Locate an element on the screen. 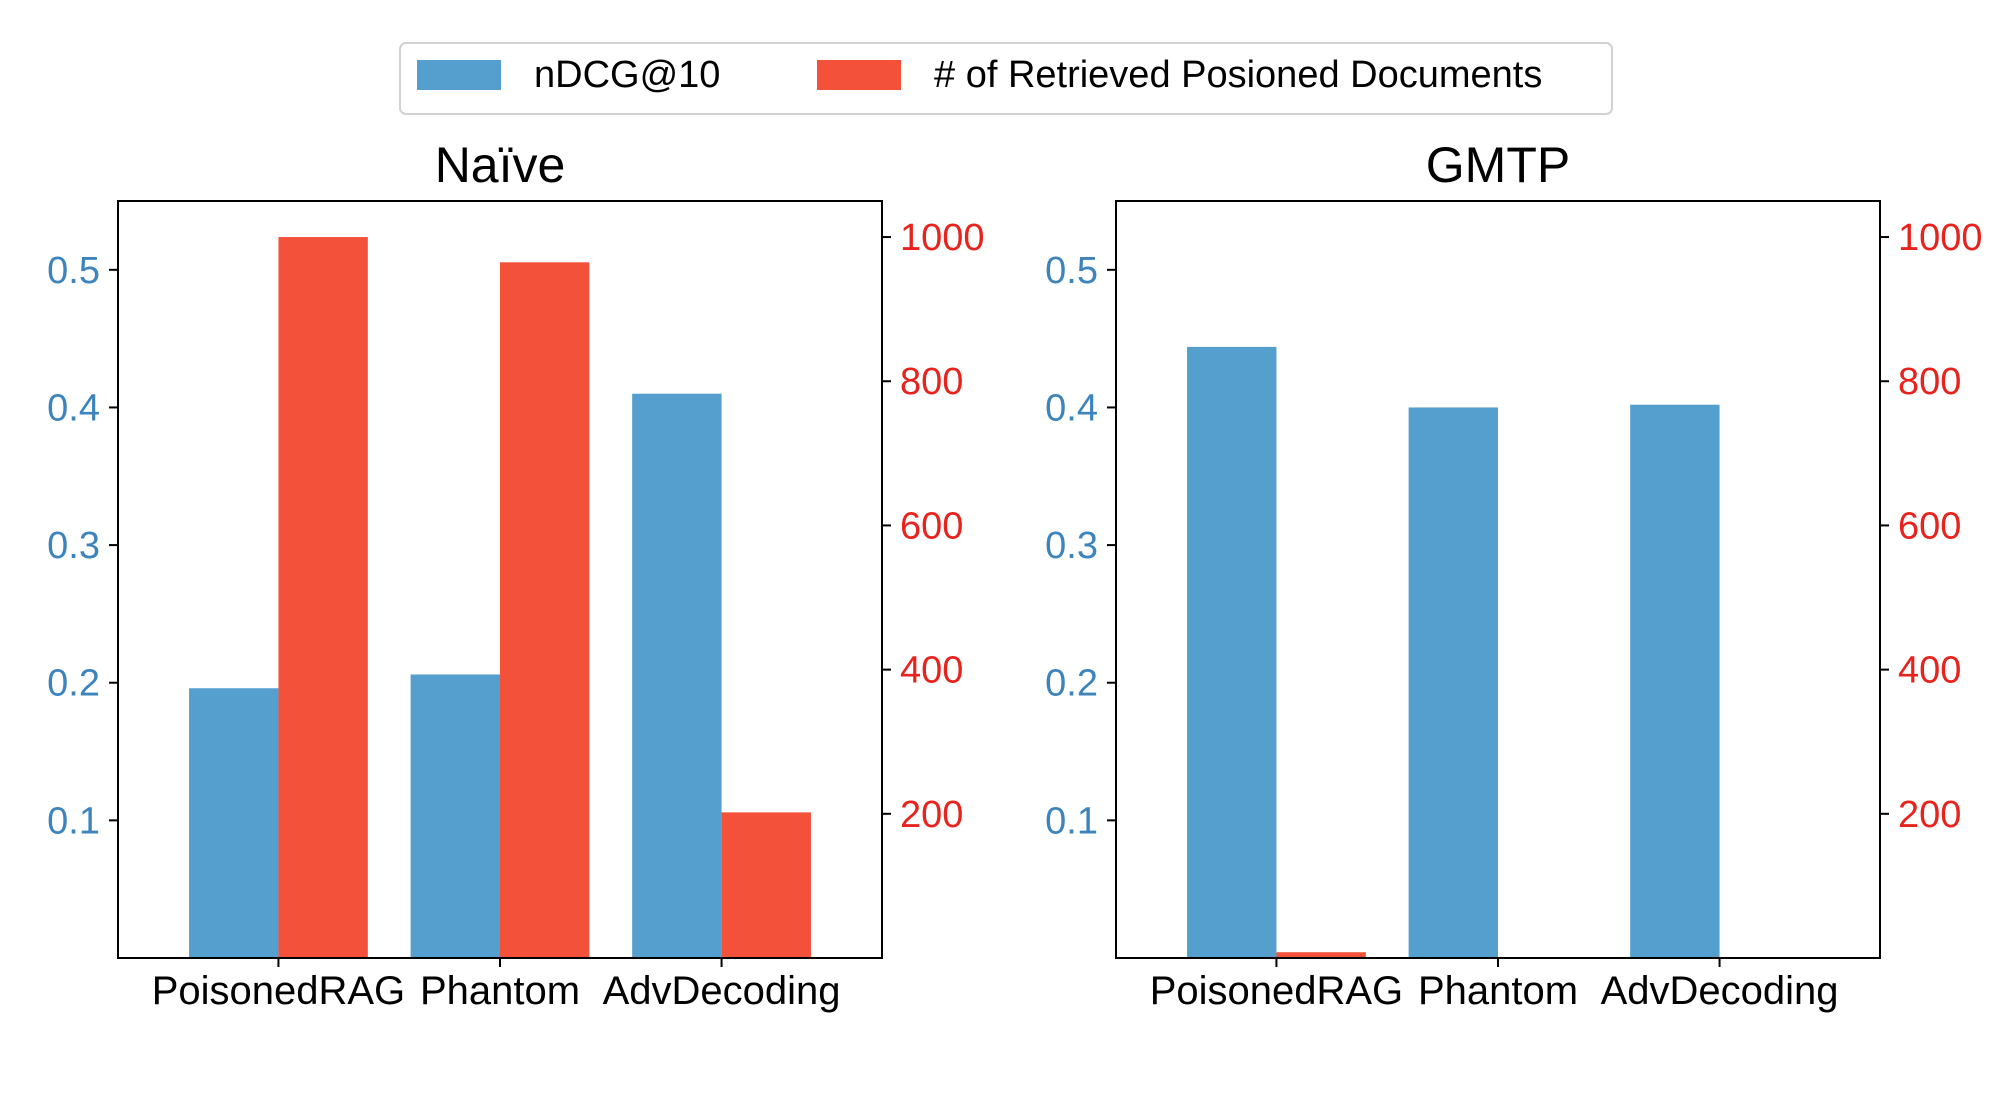 This screenshot has width=2016, height=1103. legend: nDCG@10 # of Retrieved Posioned Documents is located at coordinates (1006, 78).